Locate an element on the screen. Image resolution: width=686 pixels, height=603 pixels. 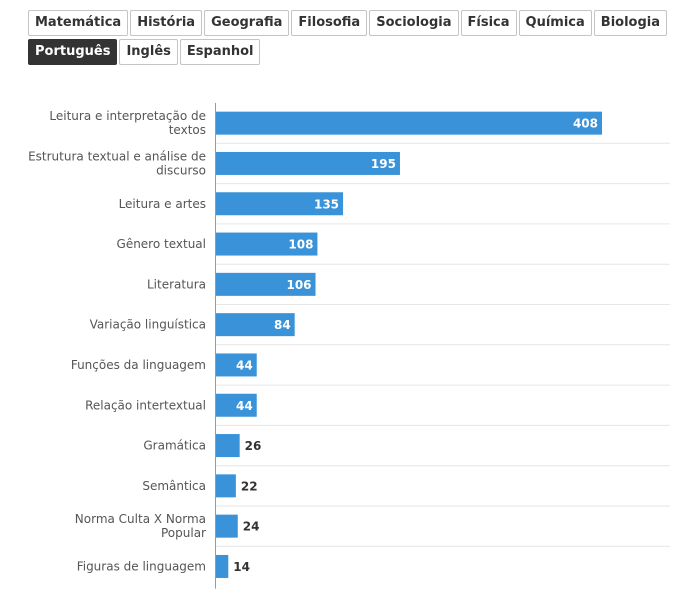
tab-geografia: Geografia is located at coordinates (247, 23).